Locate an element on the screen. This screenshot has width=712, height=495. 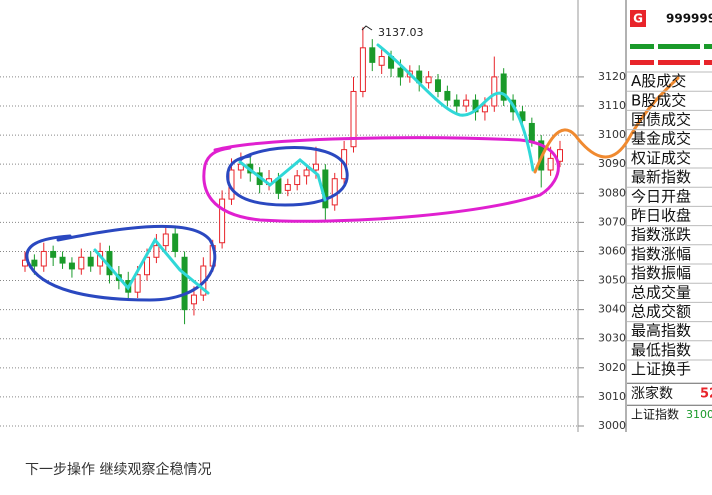
badge: G is located at coordinates (638, 19).